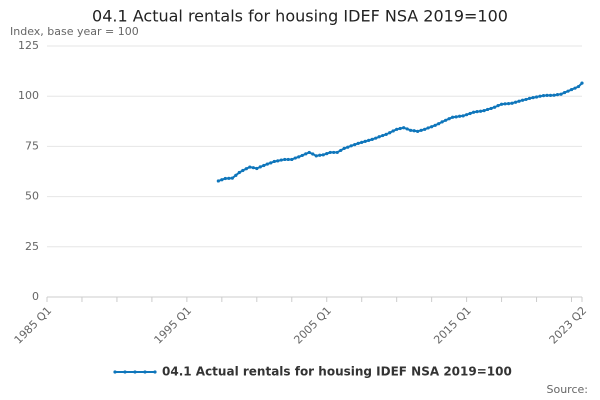 The width and height of the screenshot is (600, 400). I want to click on y-tick-label: 0, so click(35, 296).